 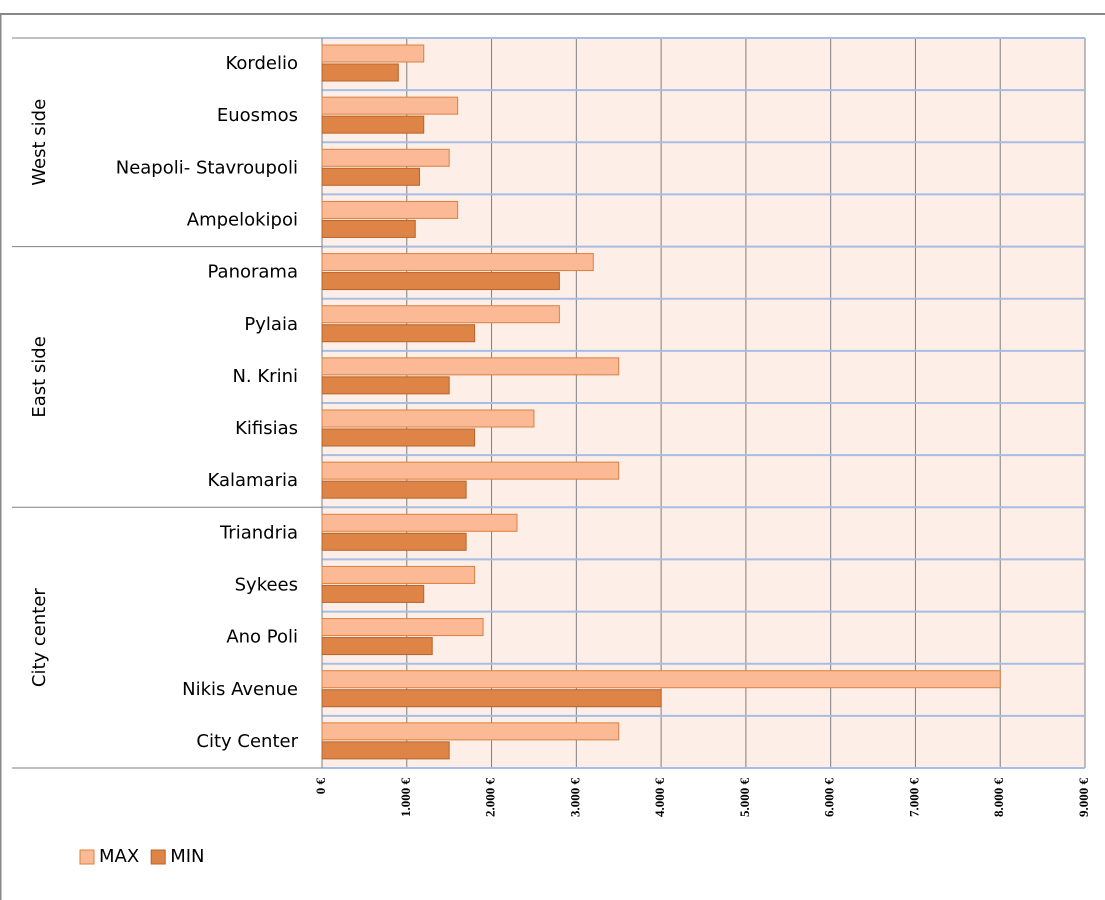 What do you see at coordinates (39, 638) in the screenshot?
I see `group-label: City center` at bounding box center [39, 638].